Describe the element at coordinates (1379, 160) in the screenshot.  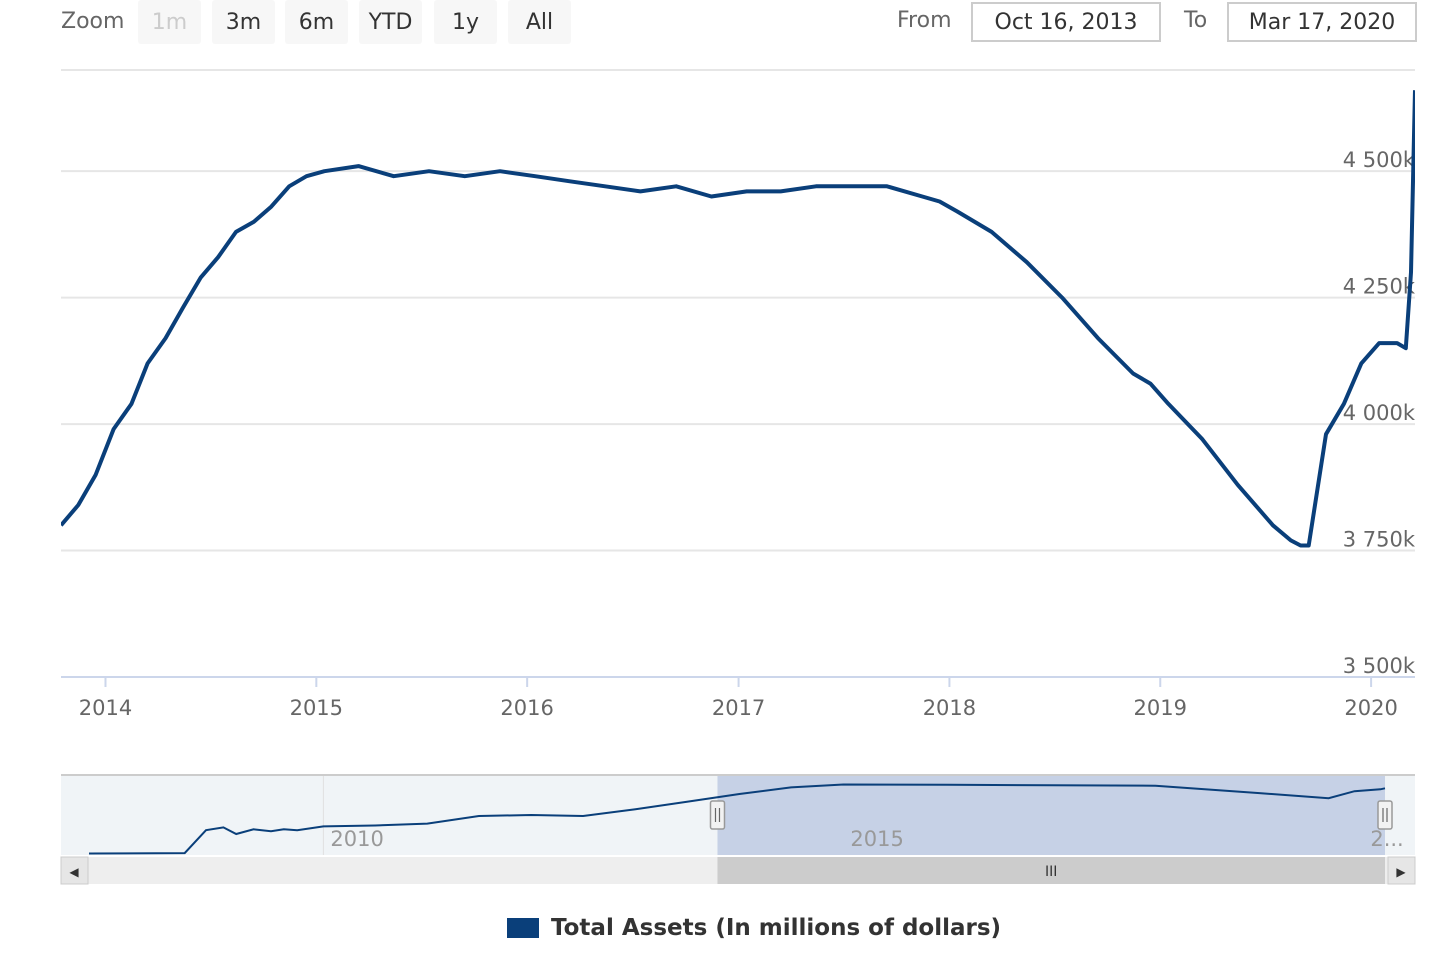
I see `y-tick-label: 4 500k` at that location.